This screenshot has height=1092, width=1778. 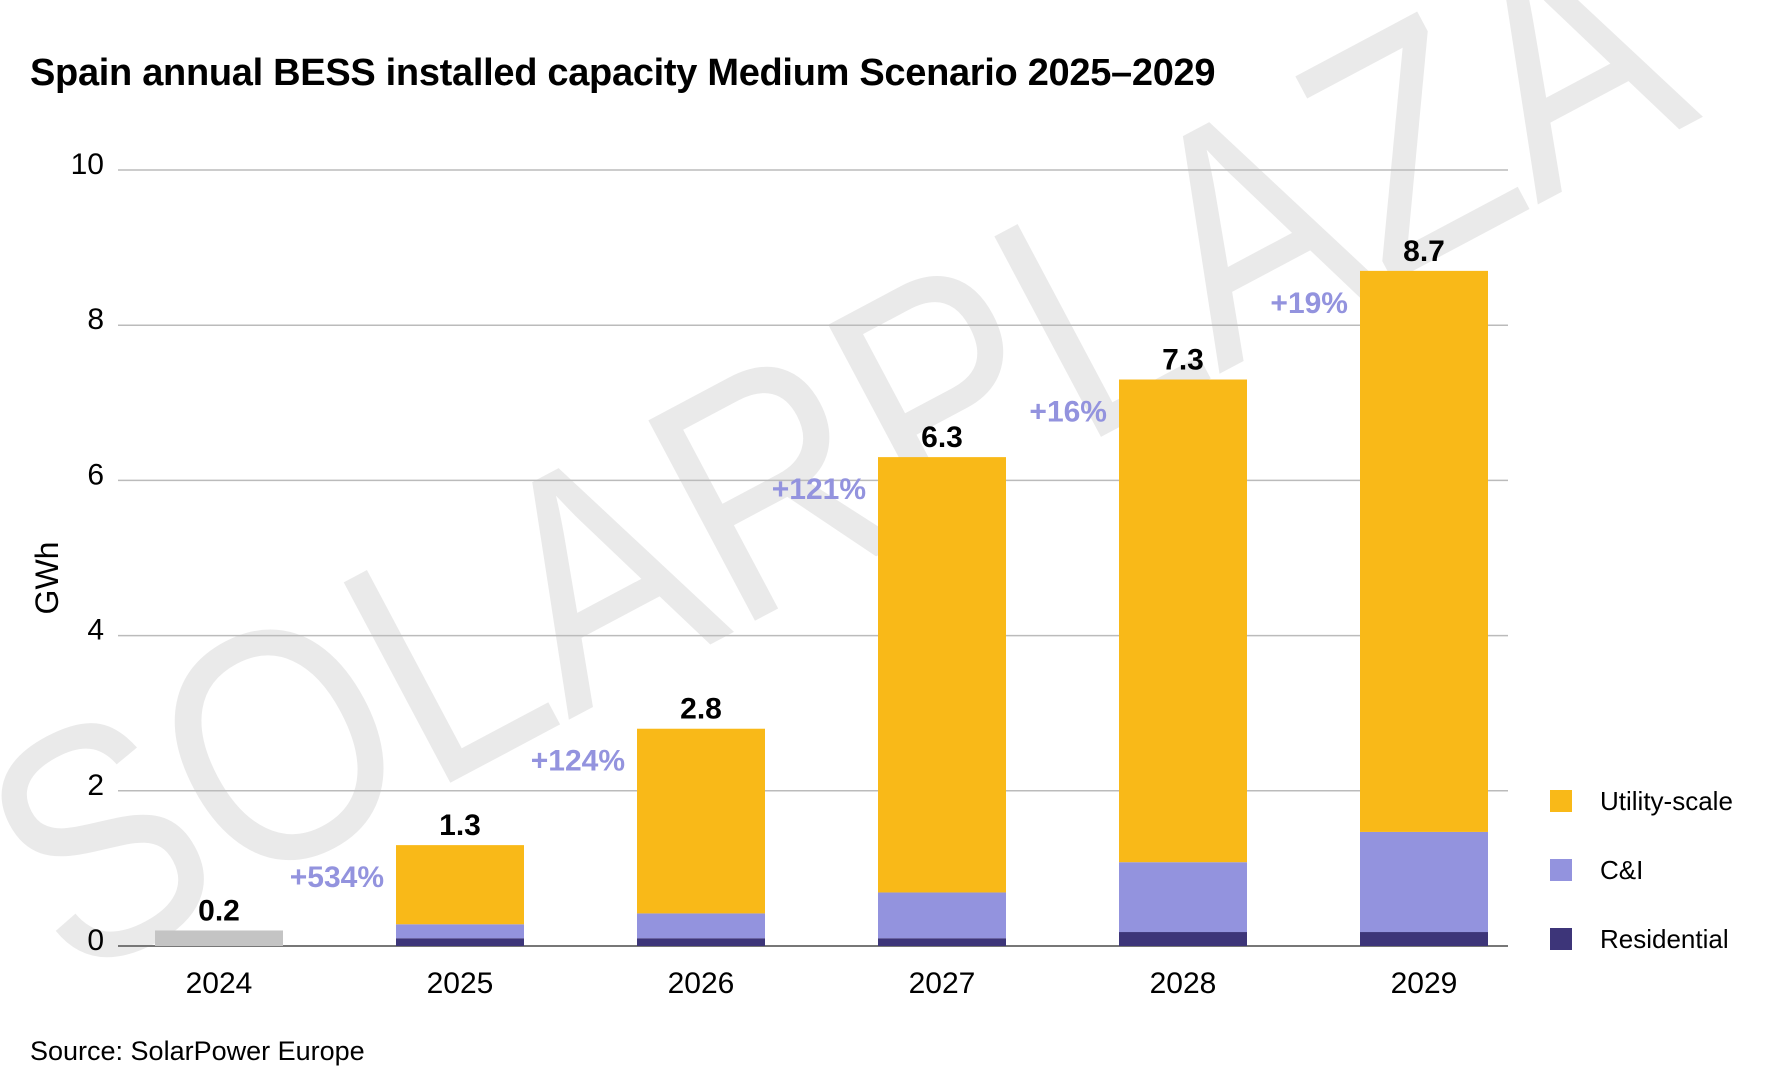 What do you see at coordinates (942, 983) in the screenshot?
I see `x-tick-label: 2027` at bounding box center [942, 983].